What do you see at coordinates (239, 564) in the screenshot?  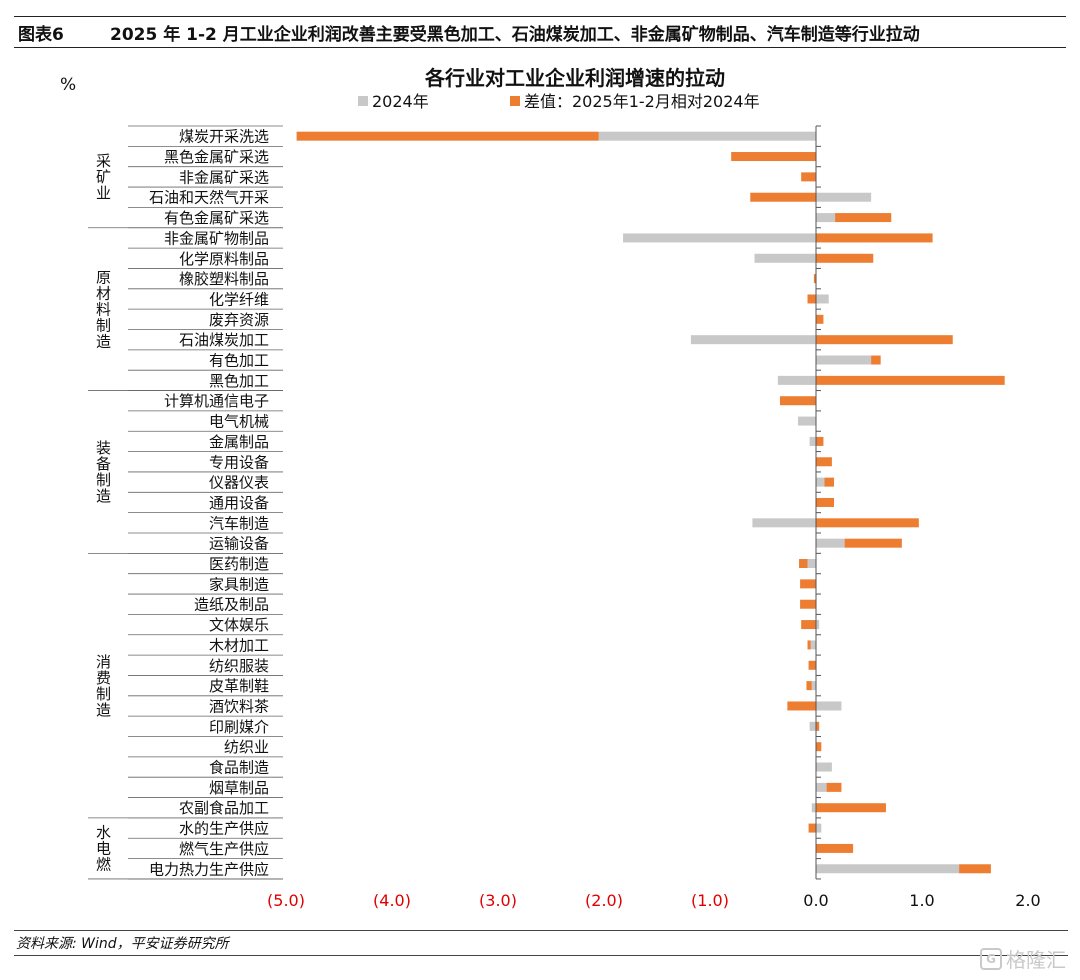 I see `category-label: 医药制造` at bounding box center [239, 564].